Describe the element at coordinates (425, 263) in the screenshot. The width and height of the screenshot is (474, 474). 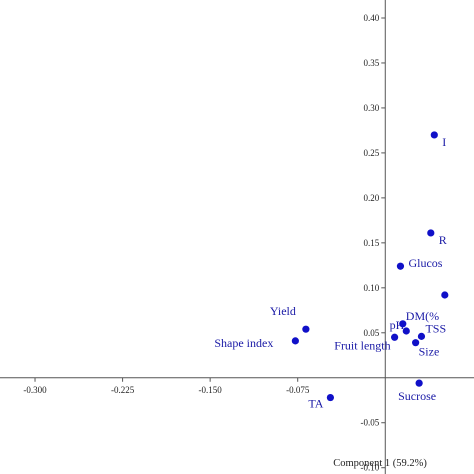
I see `data-point-label: Glucos` at that location.